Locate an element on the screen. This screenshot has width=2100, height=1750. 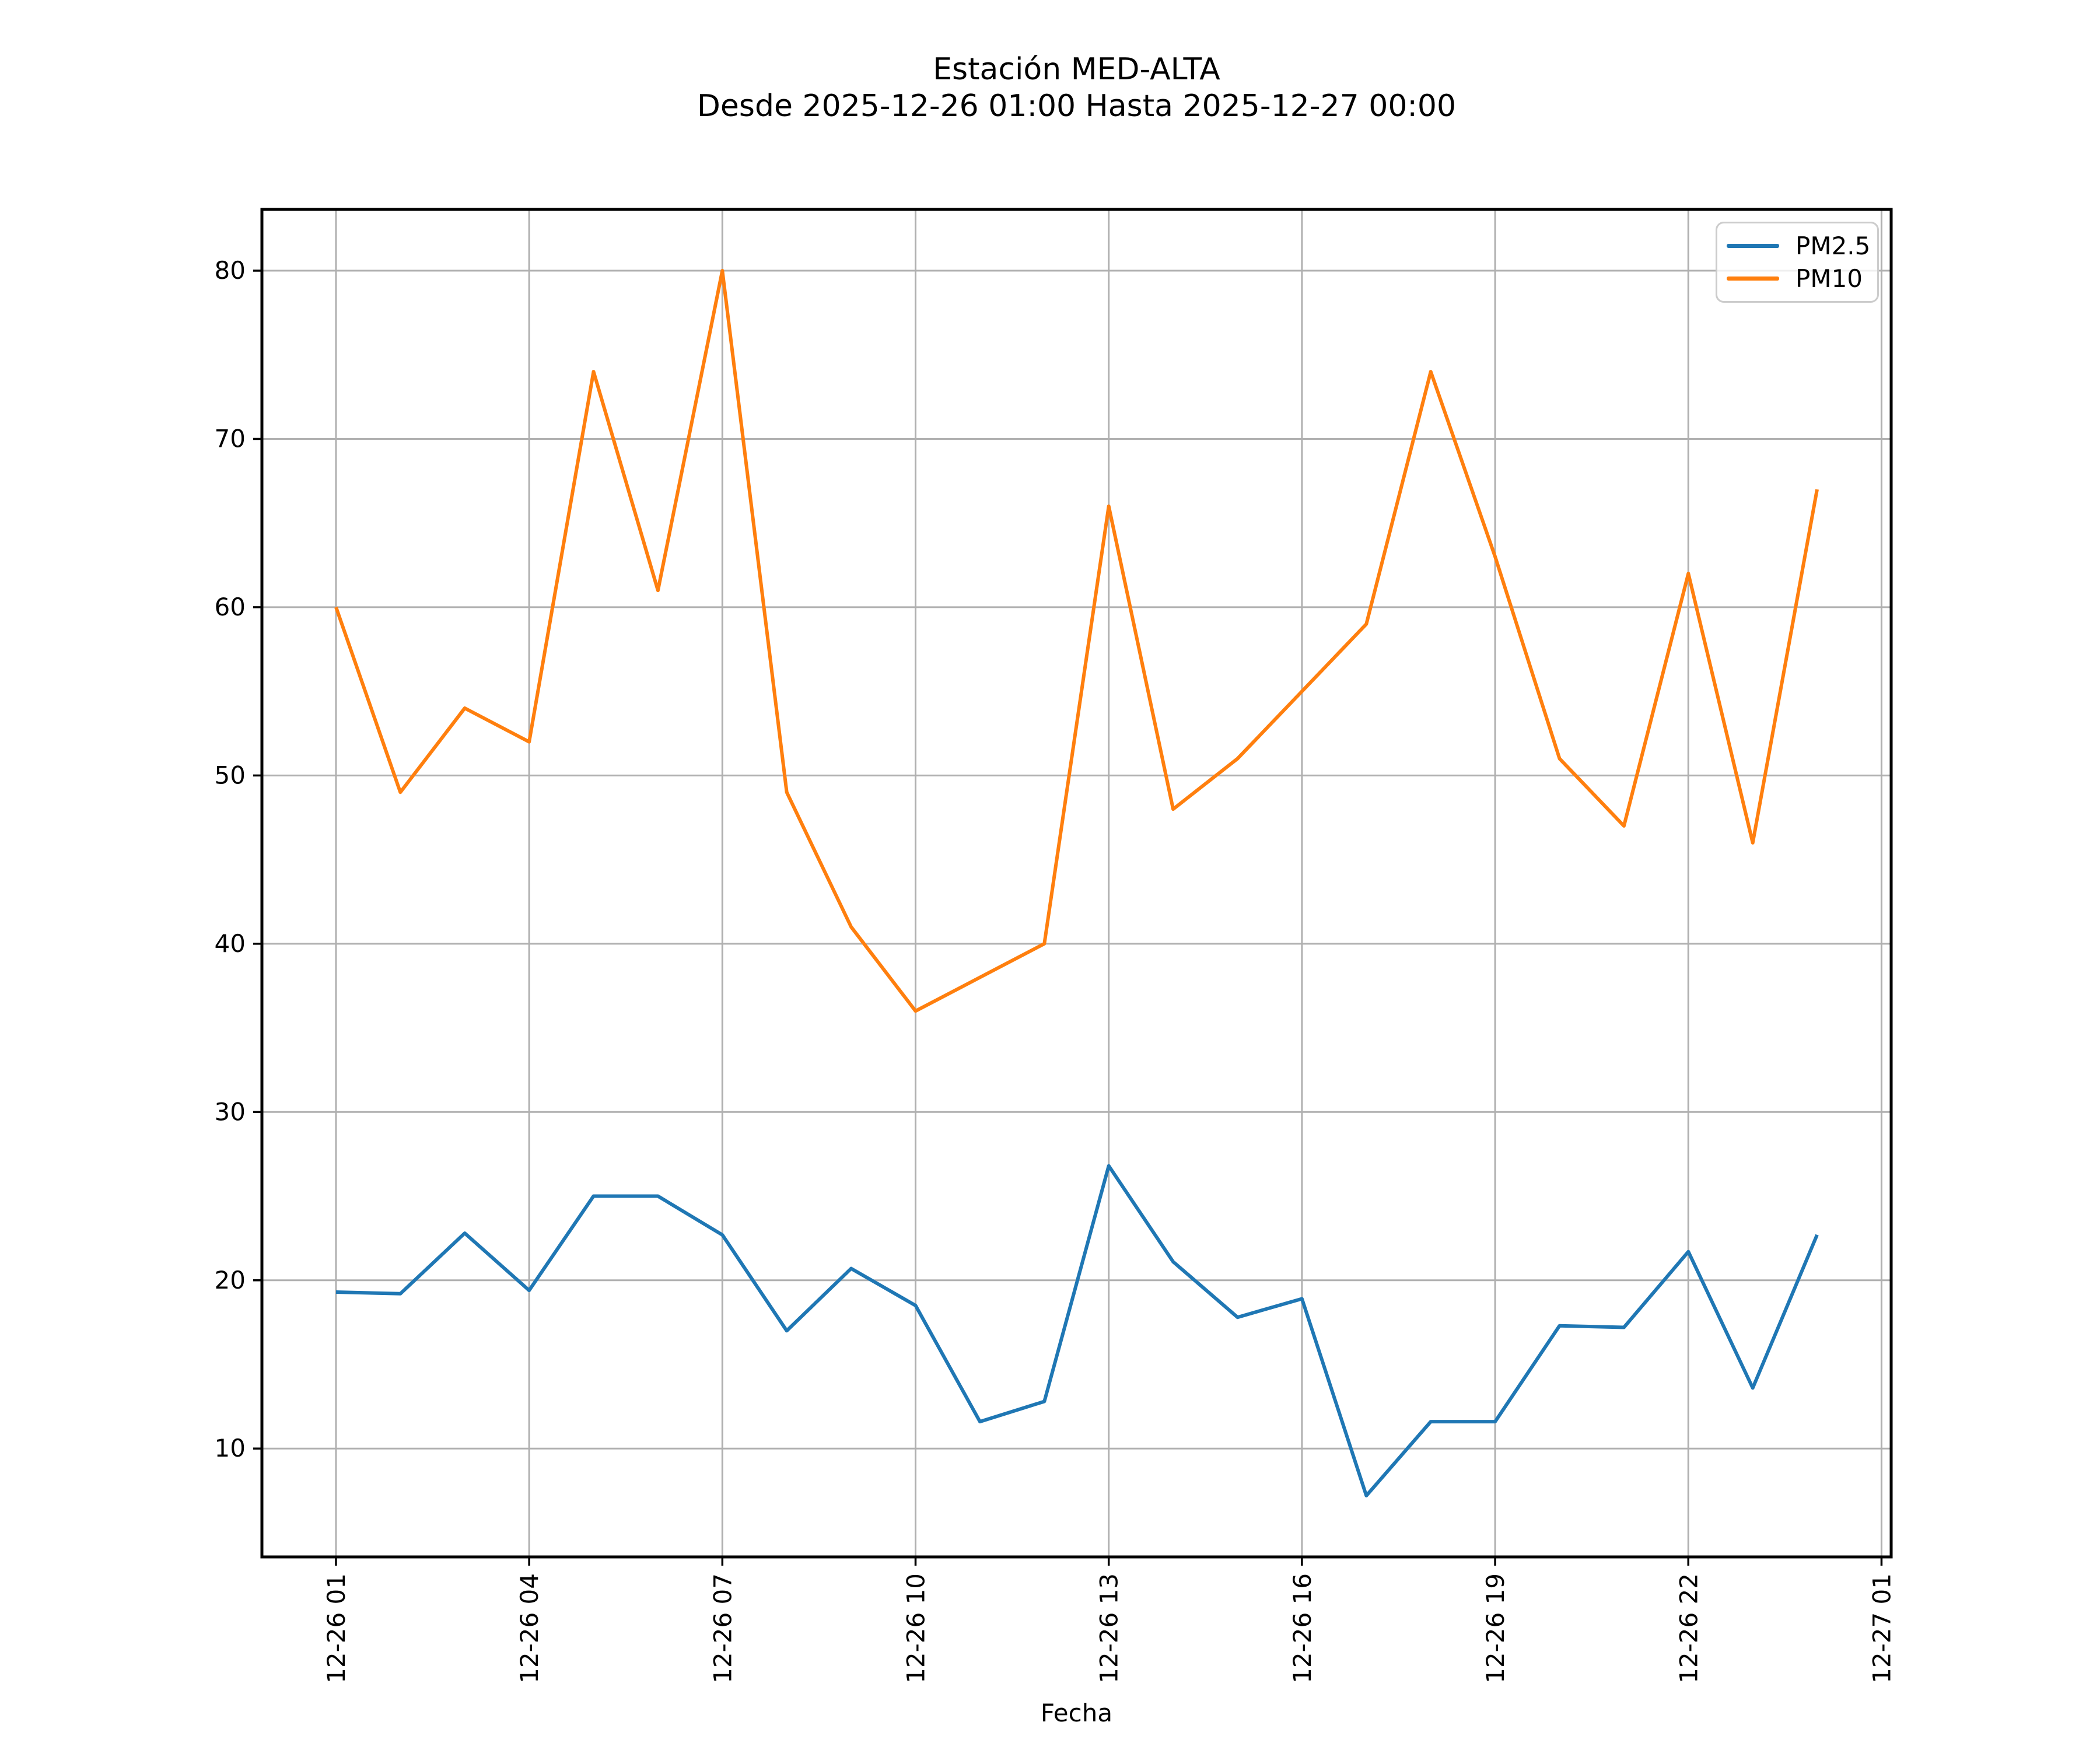
pm25-line is located at coordinates (1077, 1330).